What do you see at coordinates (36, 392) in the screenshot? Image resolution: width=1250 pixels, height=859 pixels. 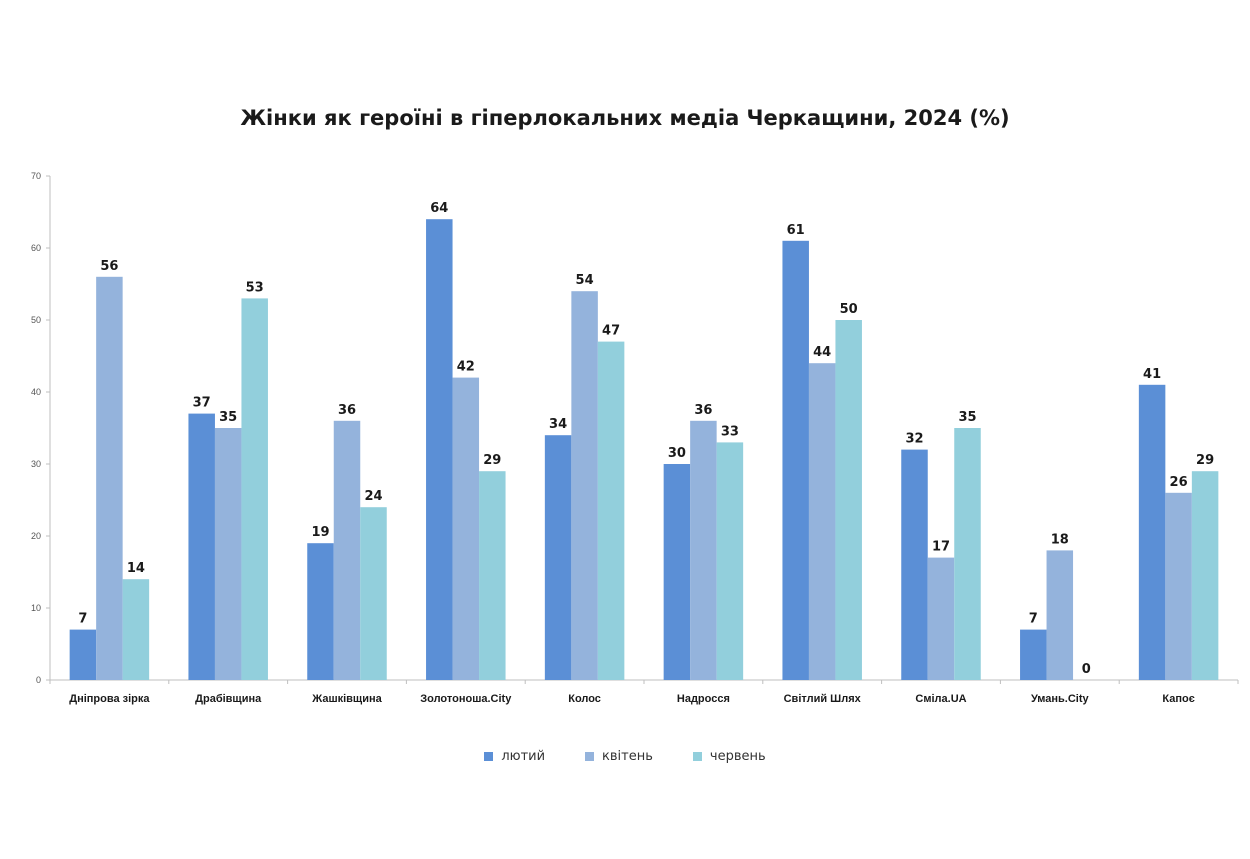 I see `y-tick-label: 40` at bounding box center [36, 392].